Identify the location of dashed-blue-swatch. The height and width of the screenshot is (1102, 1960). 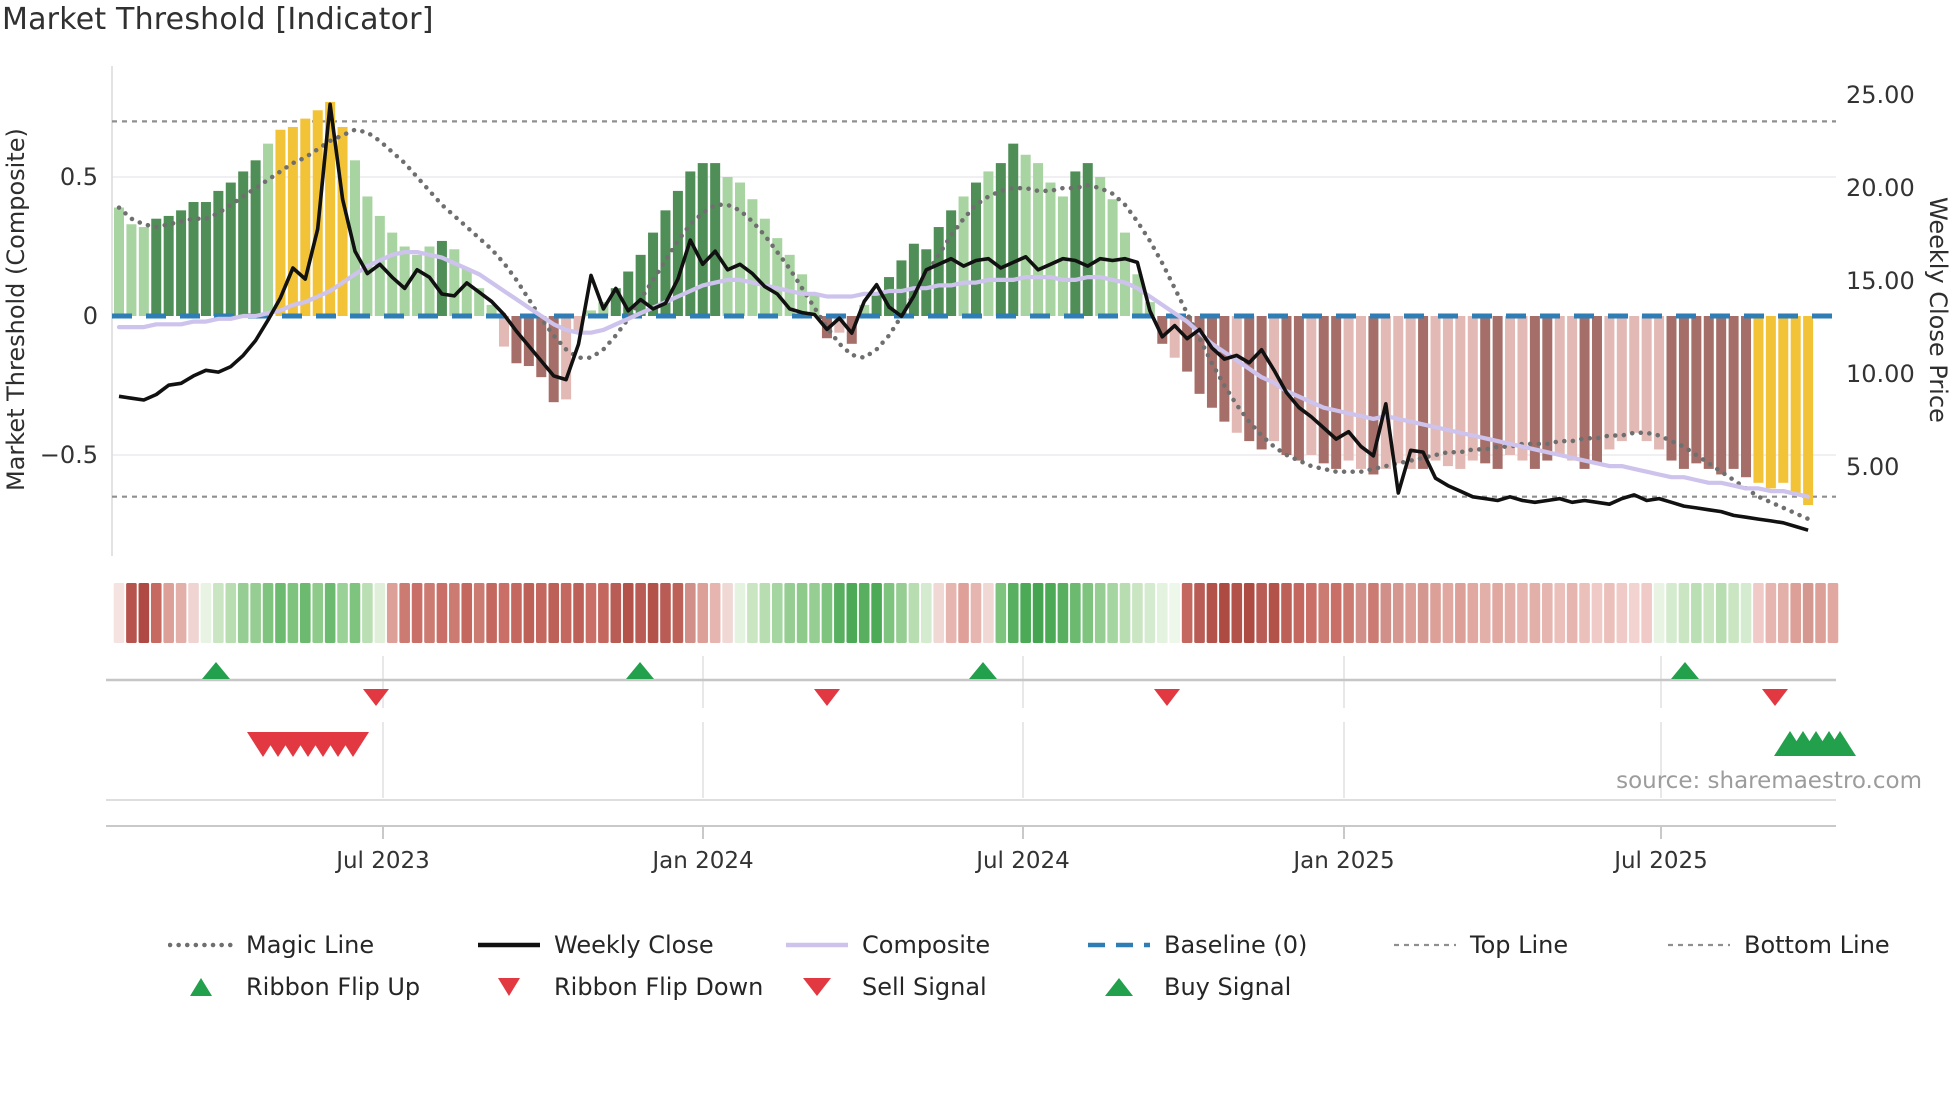
(1119, 945).